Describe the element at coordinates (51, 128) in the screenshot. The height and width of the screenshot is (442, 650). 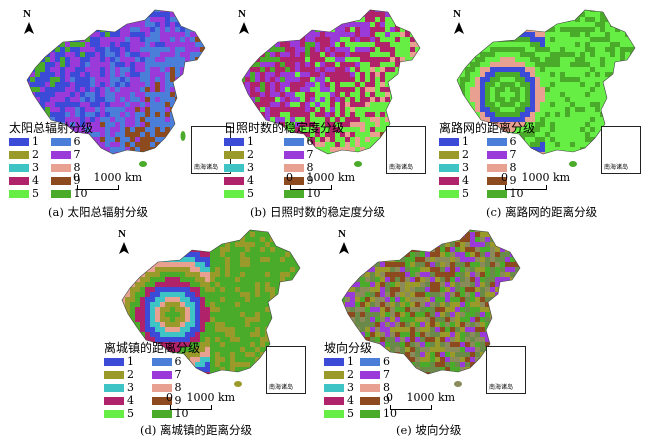
I see `legend-title: 太阳总辐射分级` at that location.